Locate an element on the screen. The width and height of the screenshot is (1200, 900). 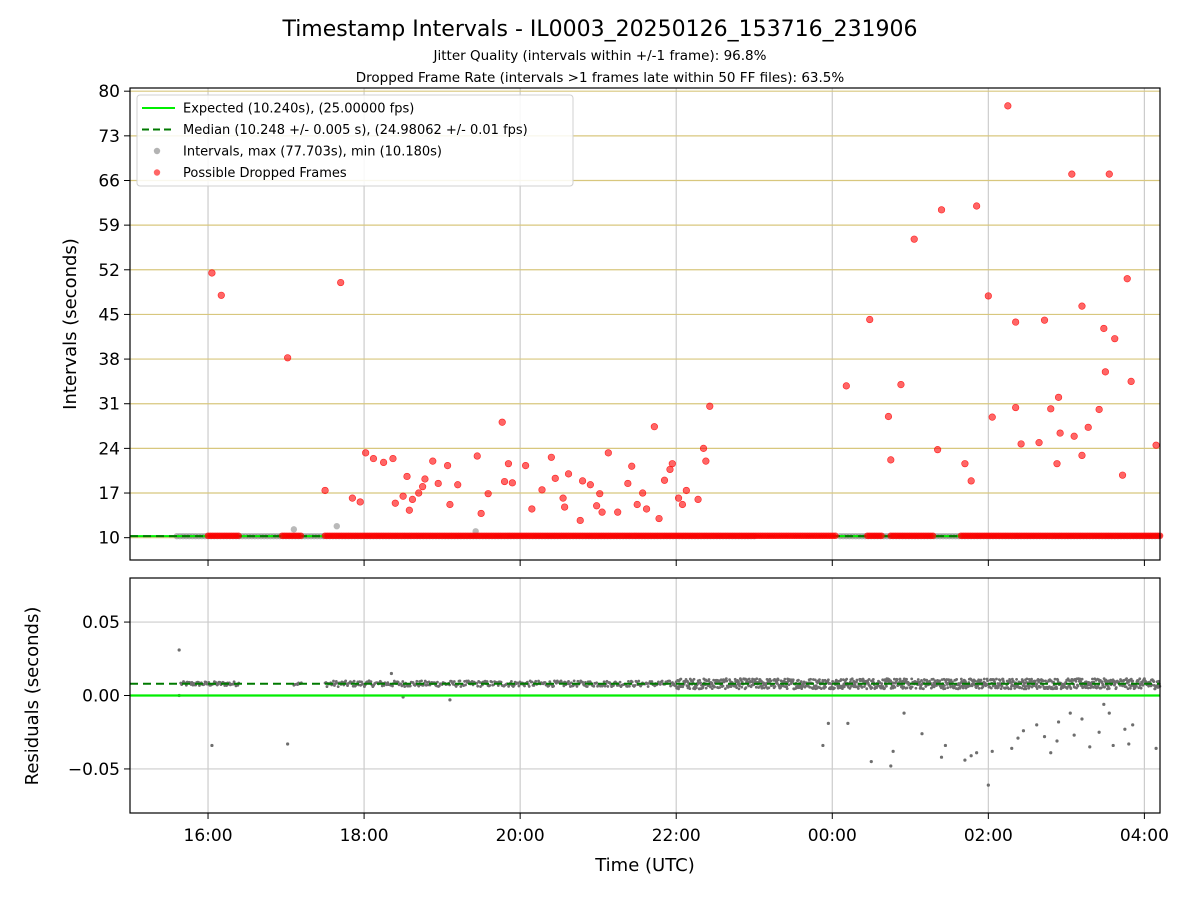
bottom-y-axis-label: Residuals (seconds) is located at coordinates (32, 696).